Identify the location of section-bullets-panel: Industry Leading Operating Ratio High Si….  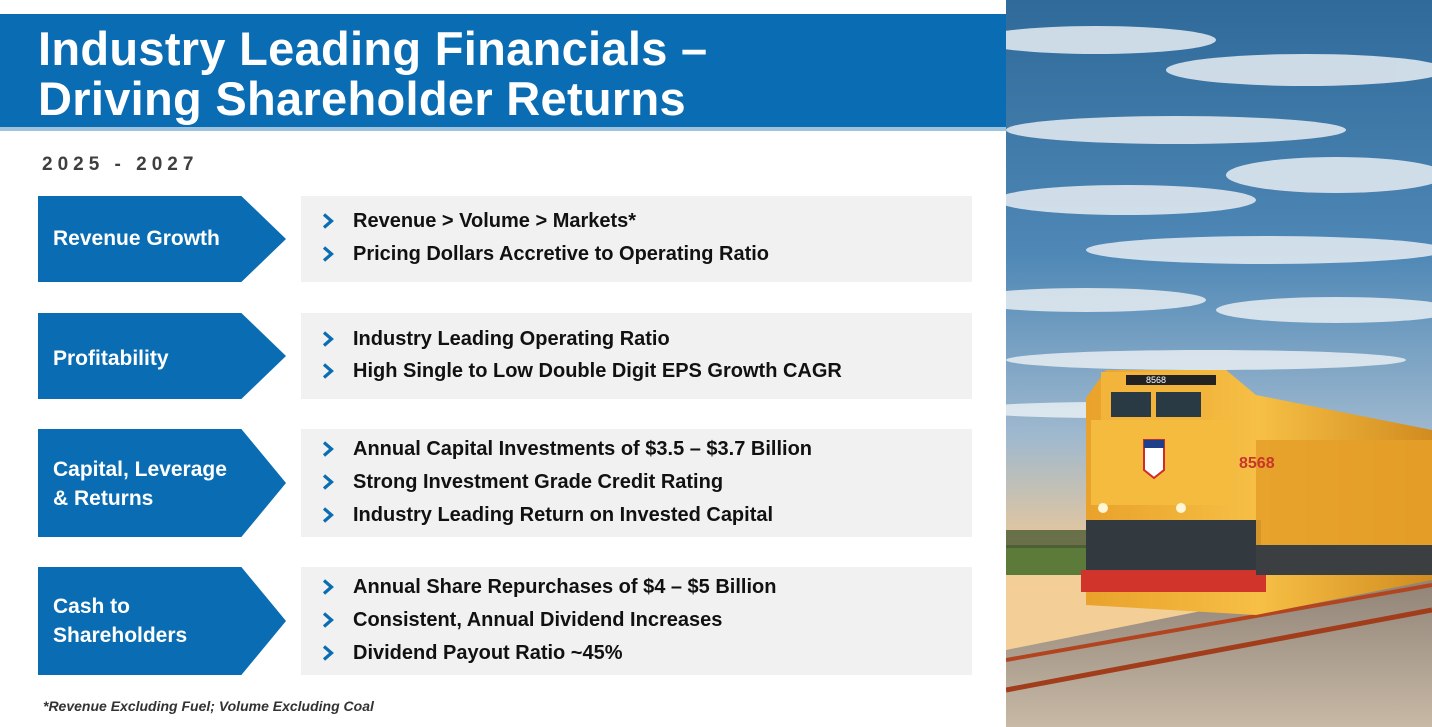
(636, 356).